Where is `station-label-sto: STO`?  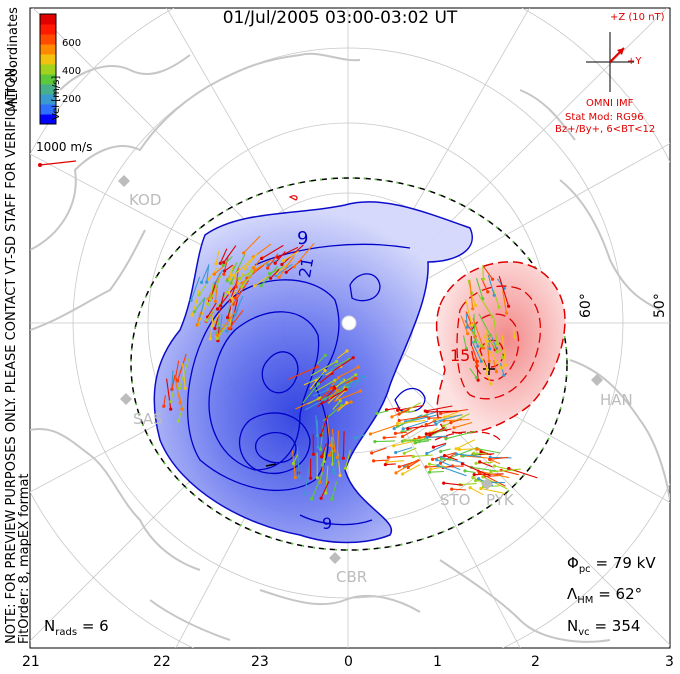 station-label-sto: STO is located at coordinates (455, 500).